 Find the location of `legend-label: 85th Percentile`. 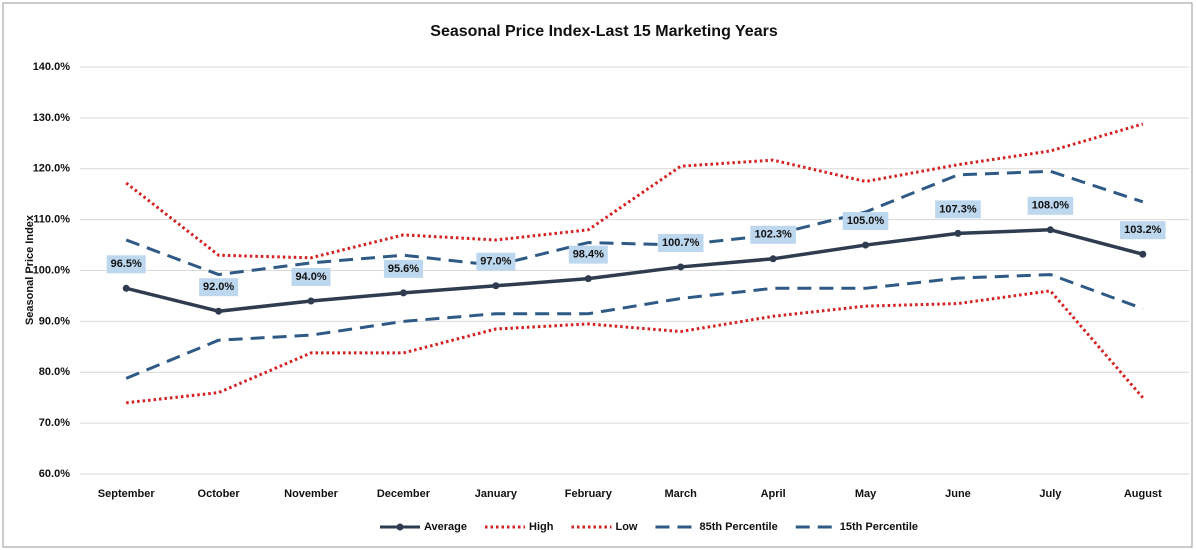

legend-label: 85th Percentile is located at coordinates (738, 527).